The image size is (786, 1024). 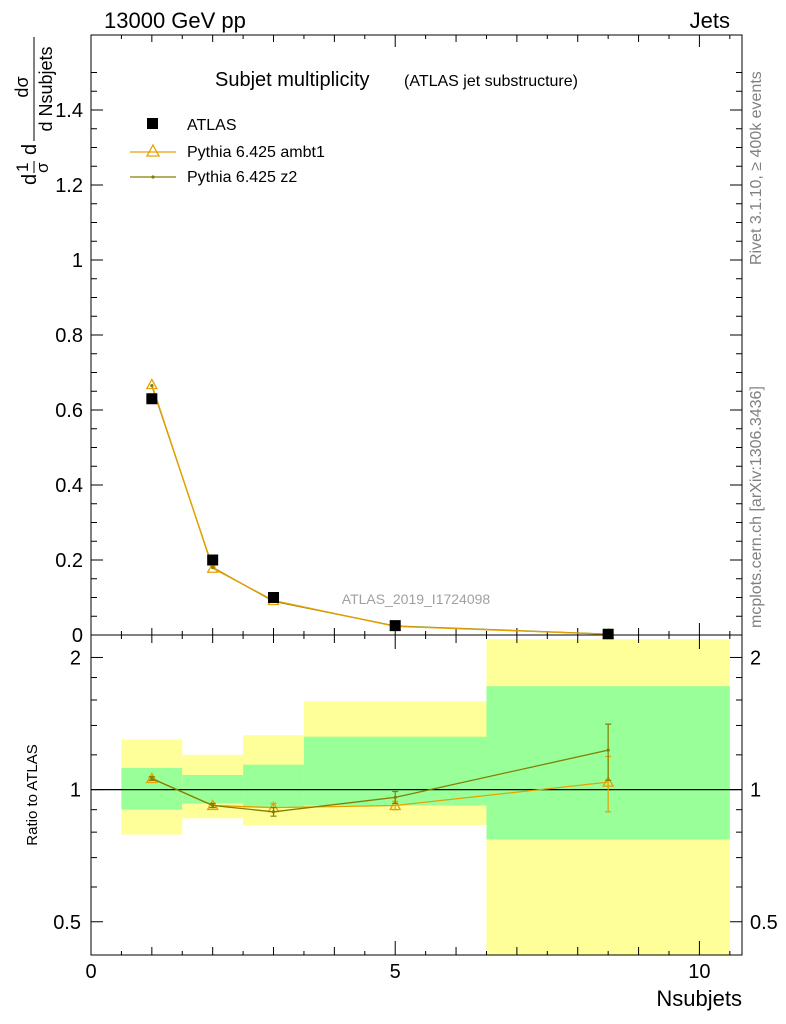 What do you see at coordinates (256, 152) in the screenshot?
I see `legend-label-ambt1: Pythia 6.425 ambt1` at bounding box center [256, 152].